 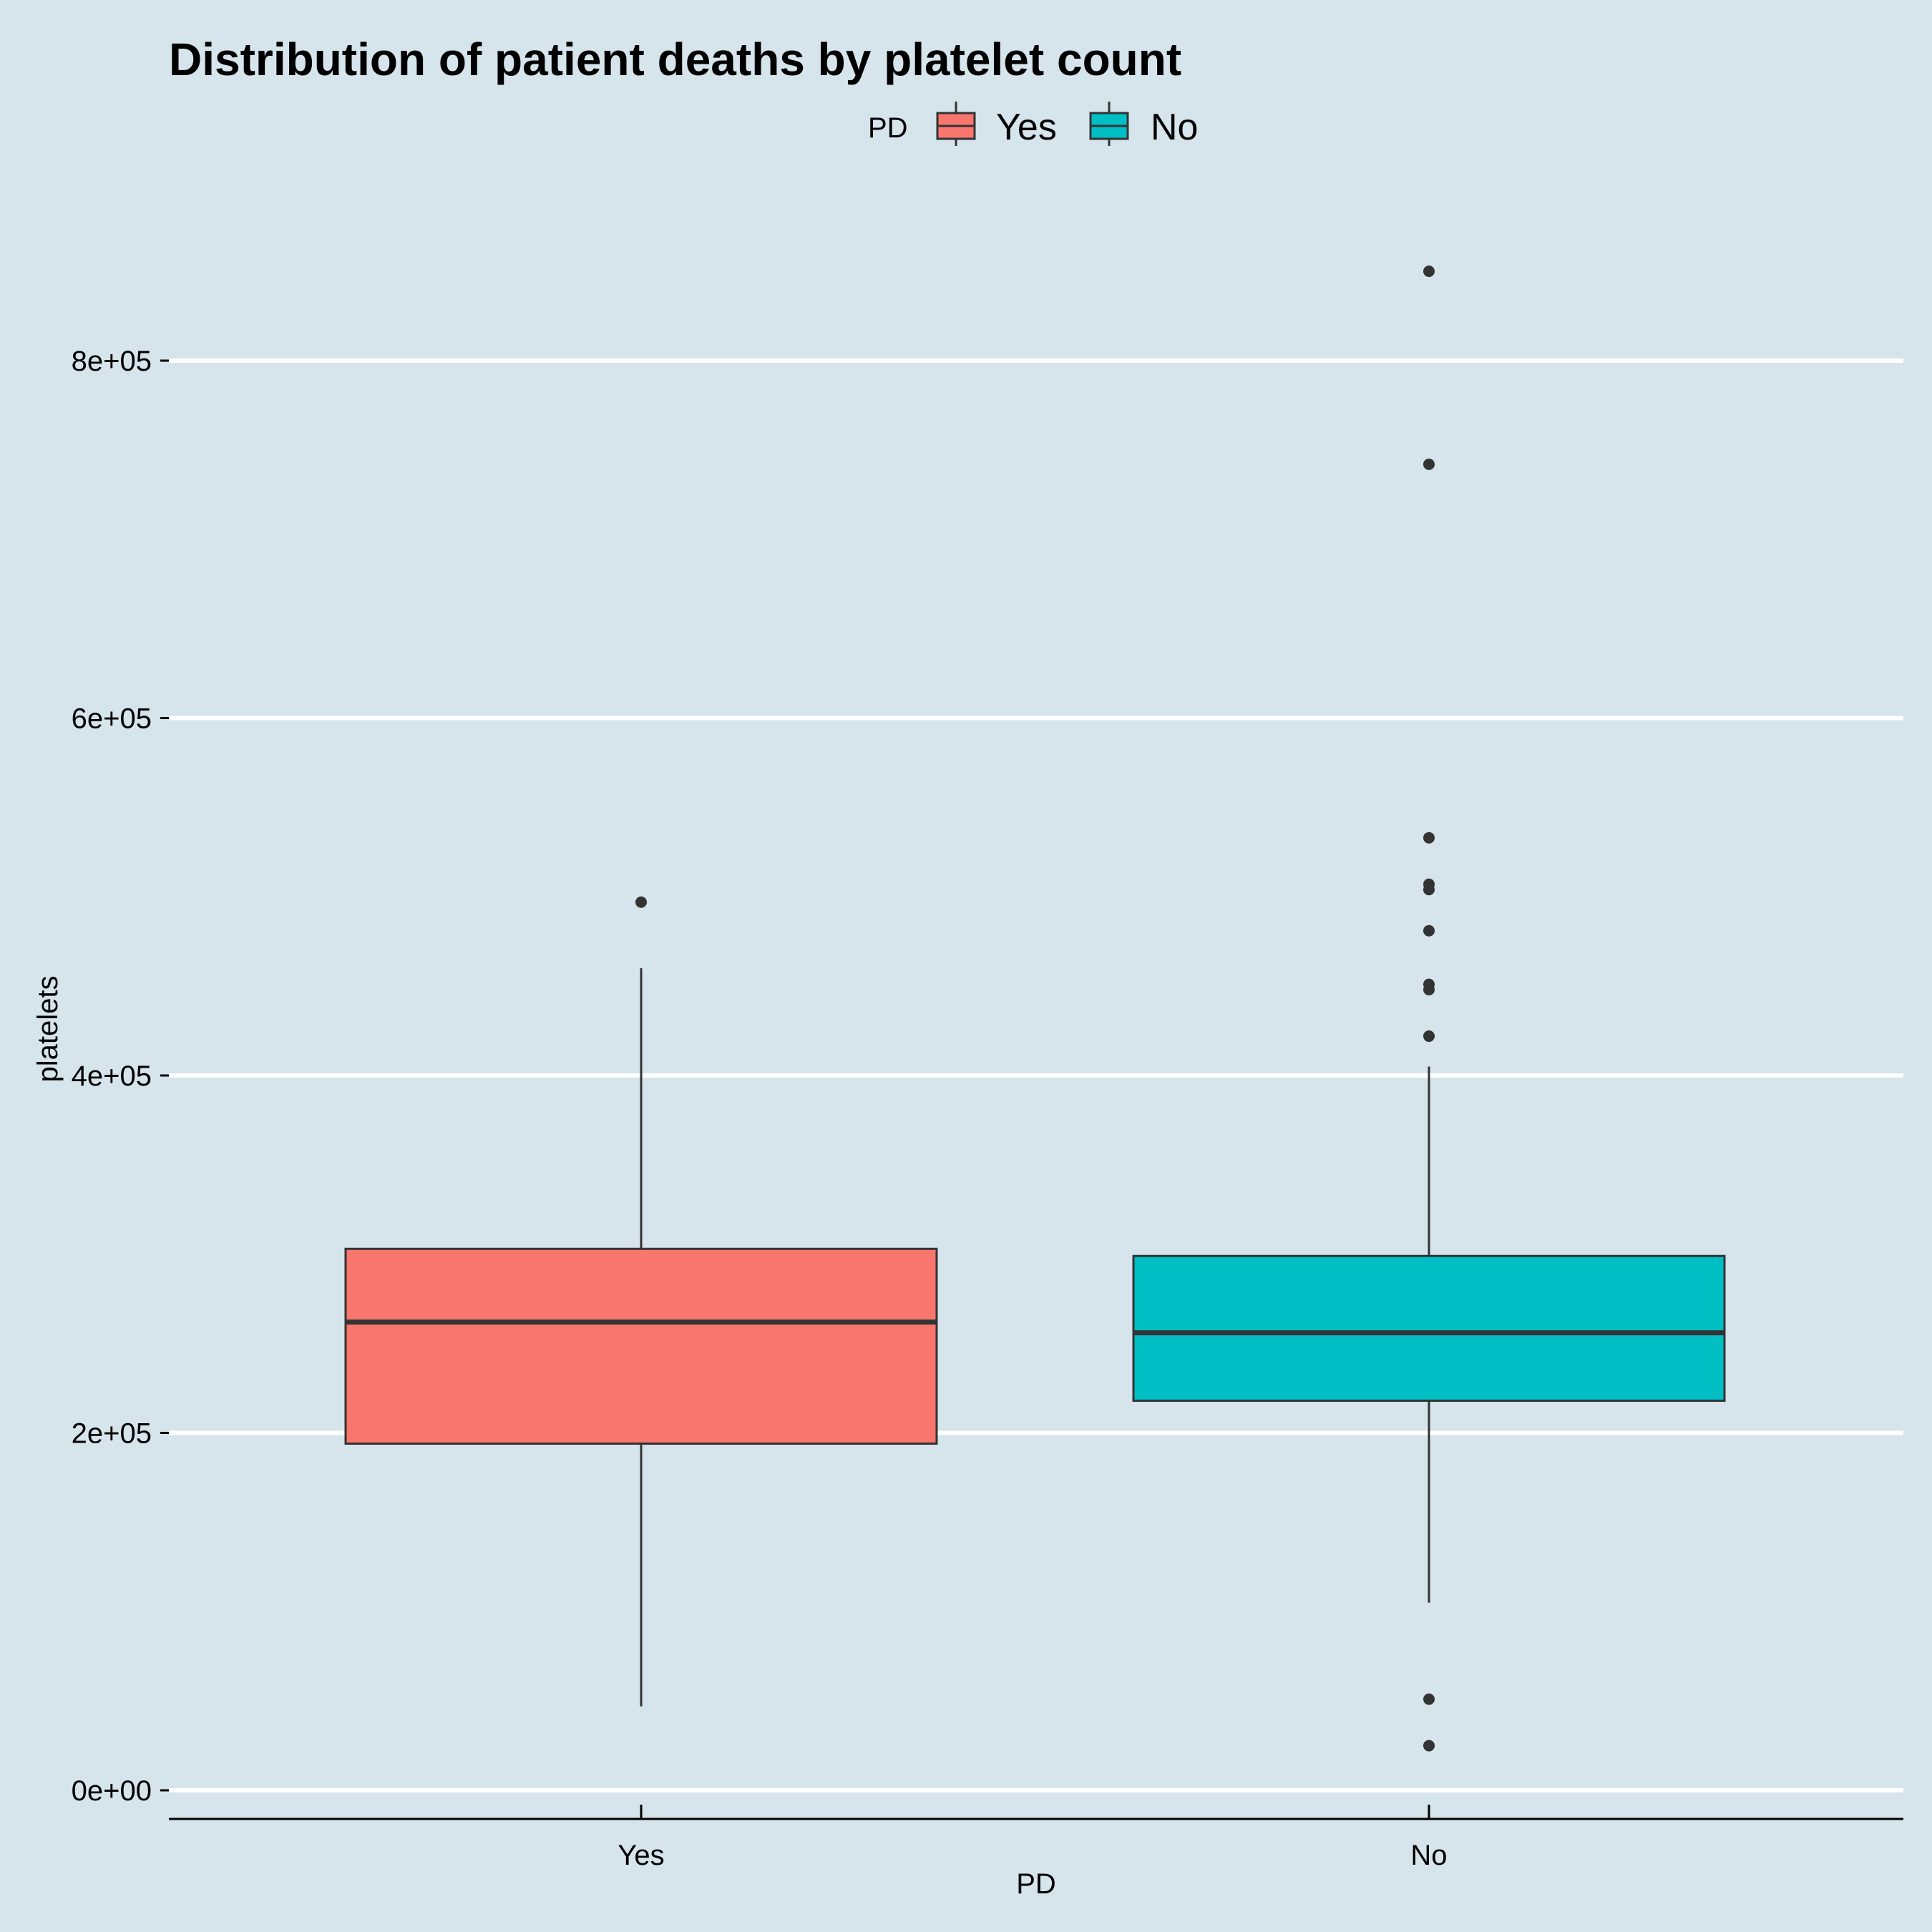 I want to click on y-tick-label: 0e+00, so click(x=112, y=1791).